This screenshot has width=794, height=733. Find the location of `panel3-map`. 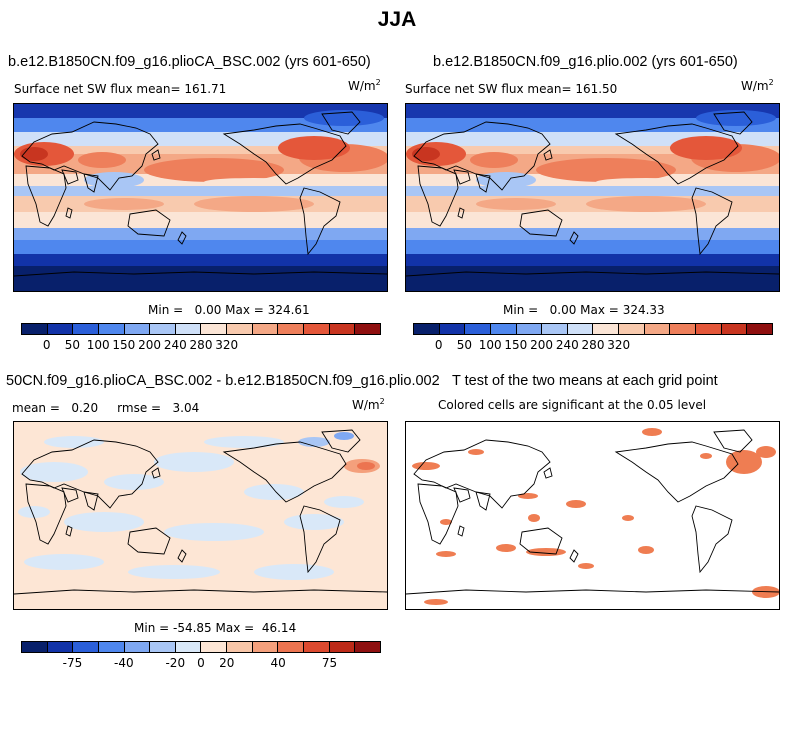

panel3-map is located at coordinates (200, 515).